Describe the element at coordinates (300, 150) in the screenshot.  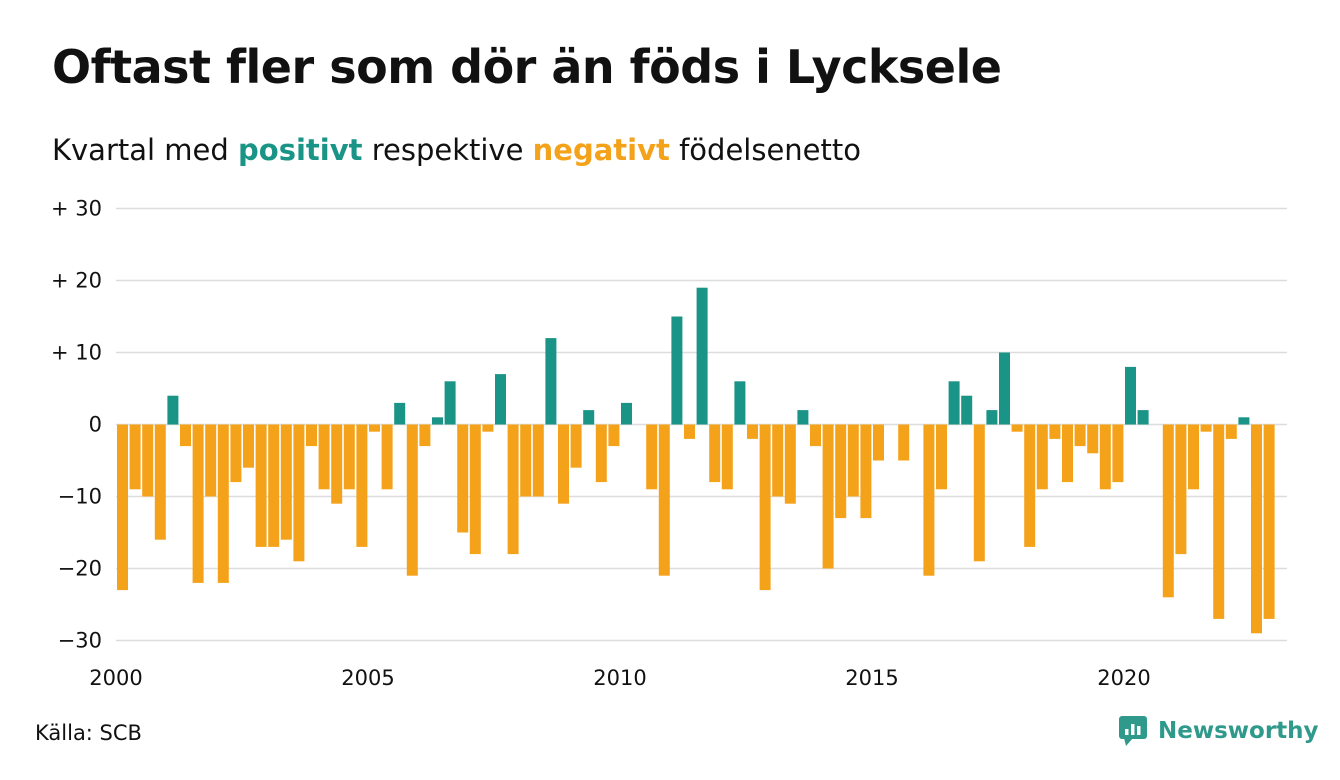
I see `subtitle-positive: positivt` at that location.